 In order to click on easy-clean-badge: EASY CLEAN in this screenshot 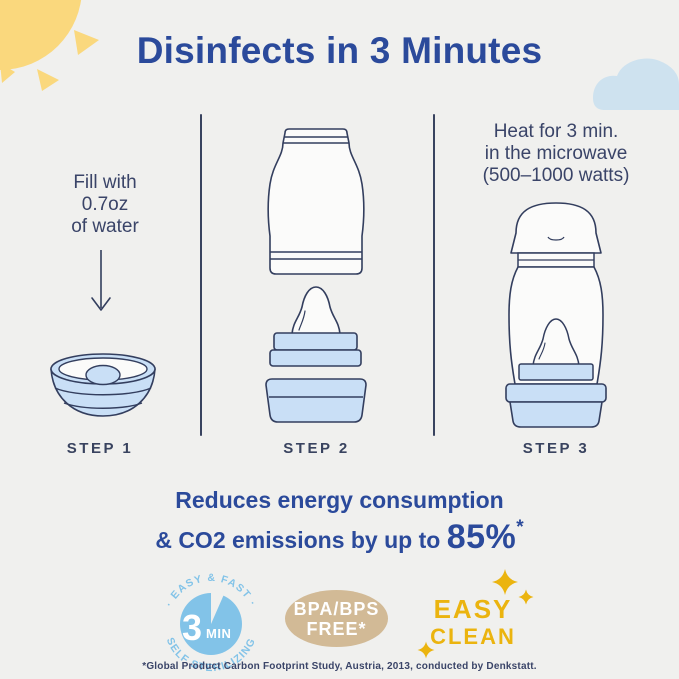, I will do `click(473, 622)`.